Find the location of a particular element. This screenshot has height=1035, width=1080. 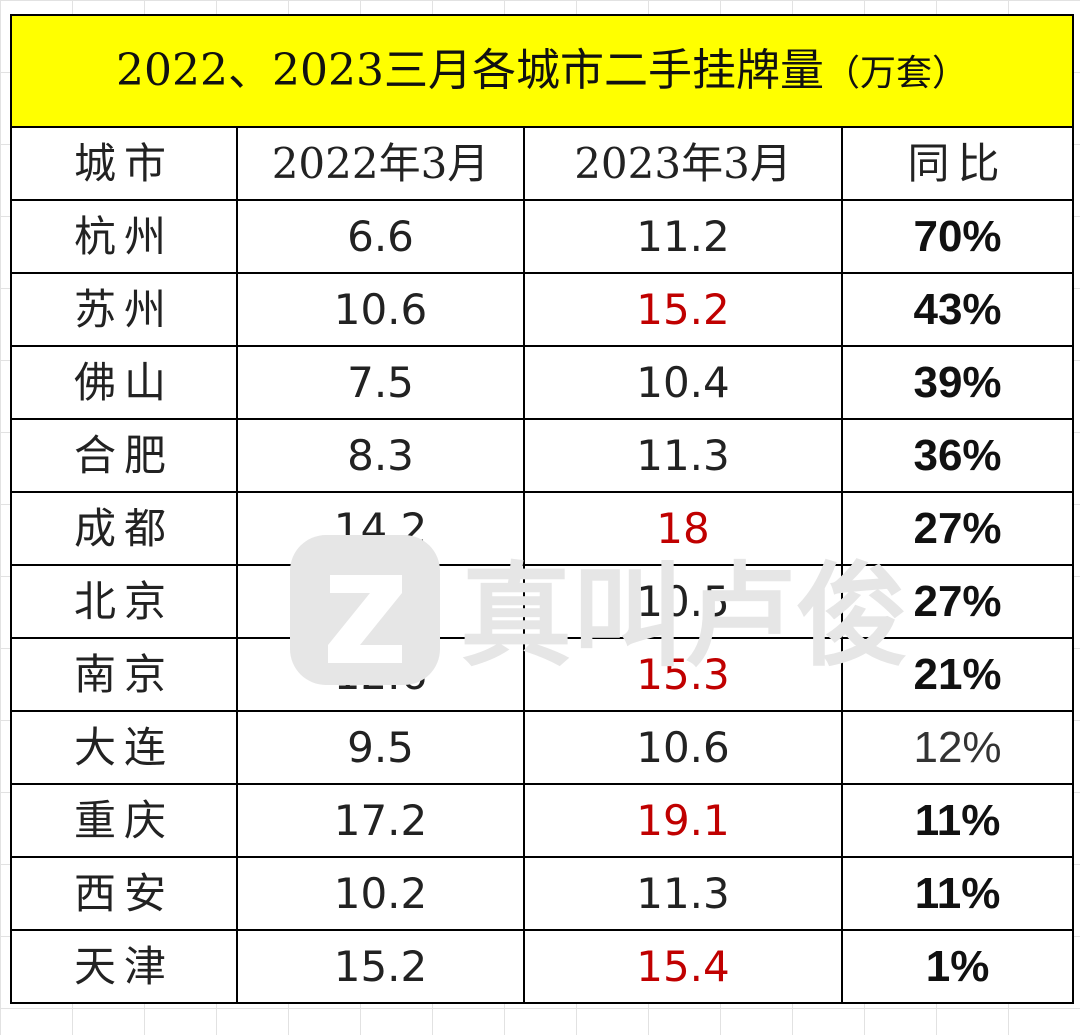

city-cell: 合肥 is located at coordinates (124, 455).